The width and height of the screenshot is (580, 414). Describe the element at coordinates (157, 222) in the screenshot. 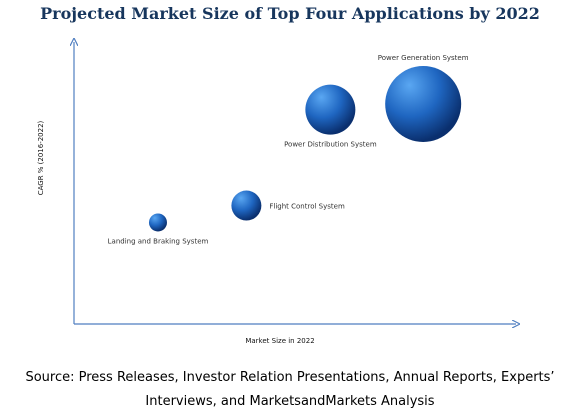

I see `bubble-landing-and-braking-system` at that location.